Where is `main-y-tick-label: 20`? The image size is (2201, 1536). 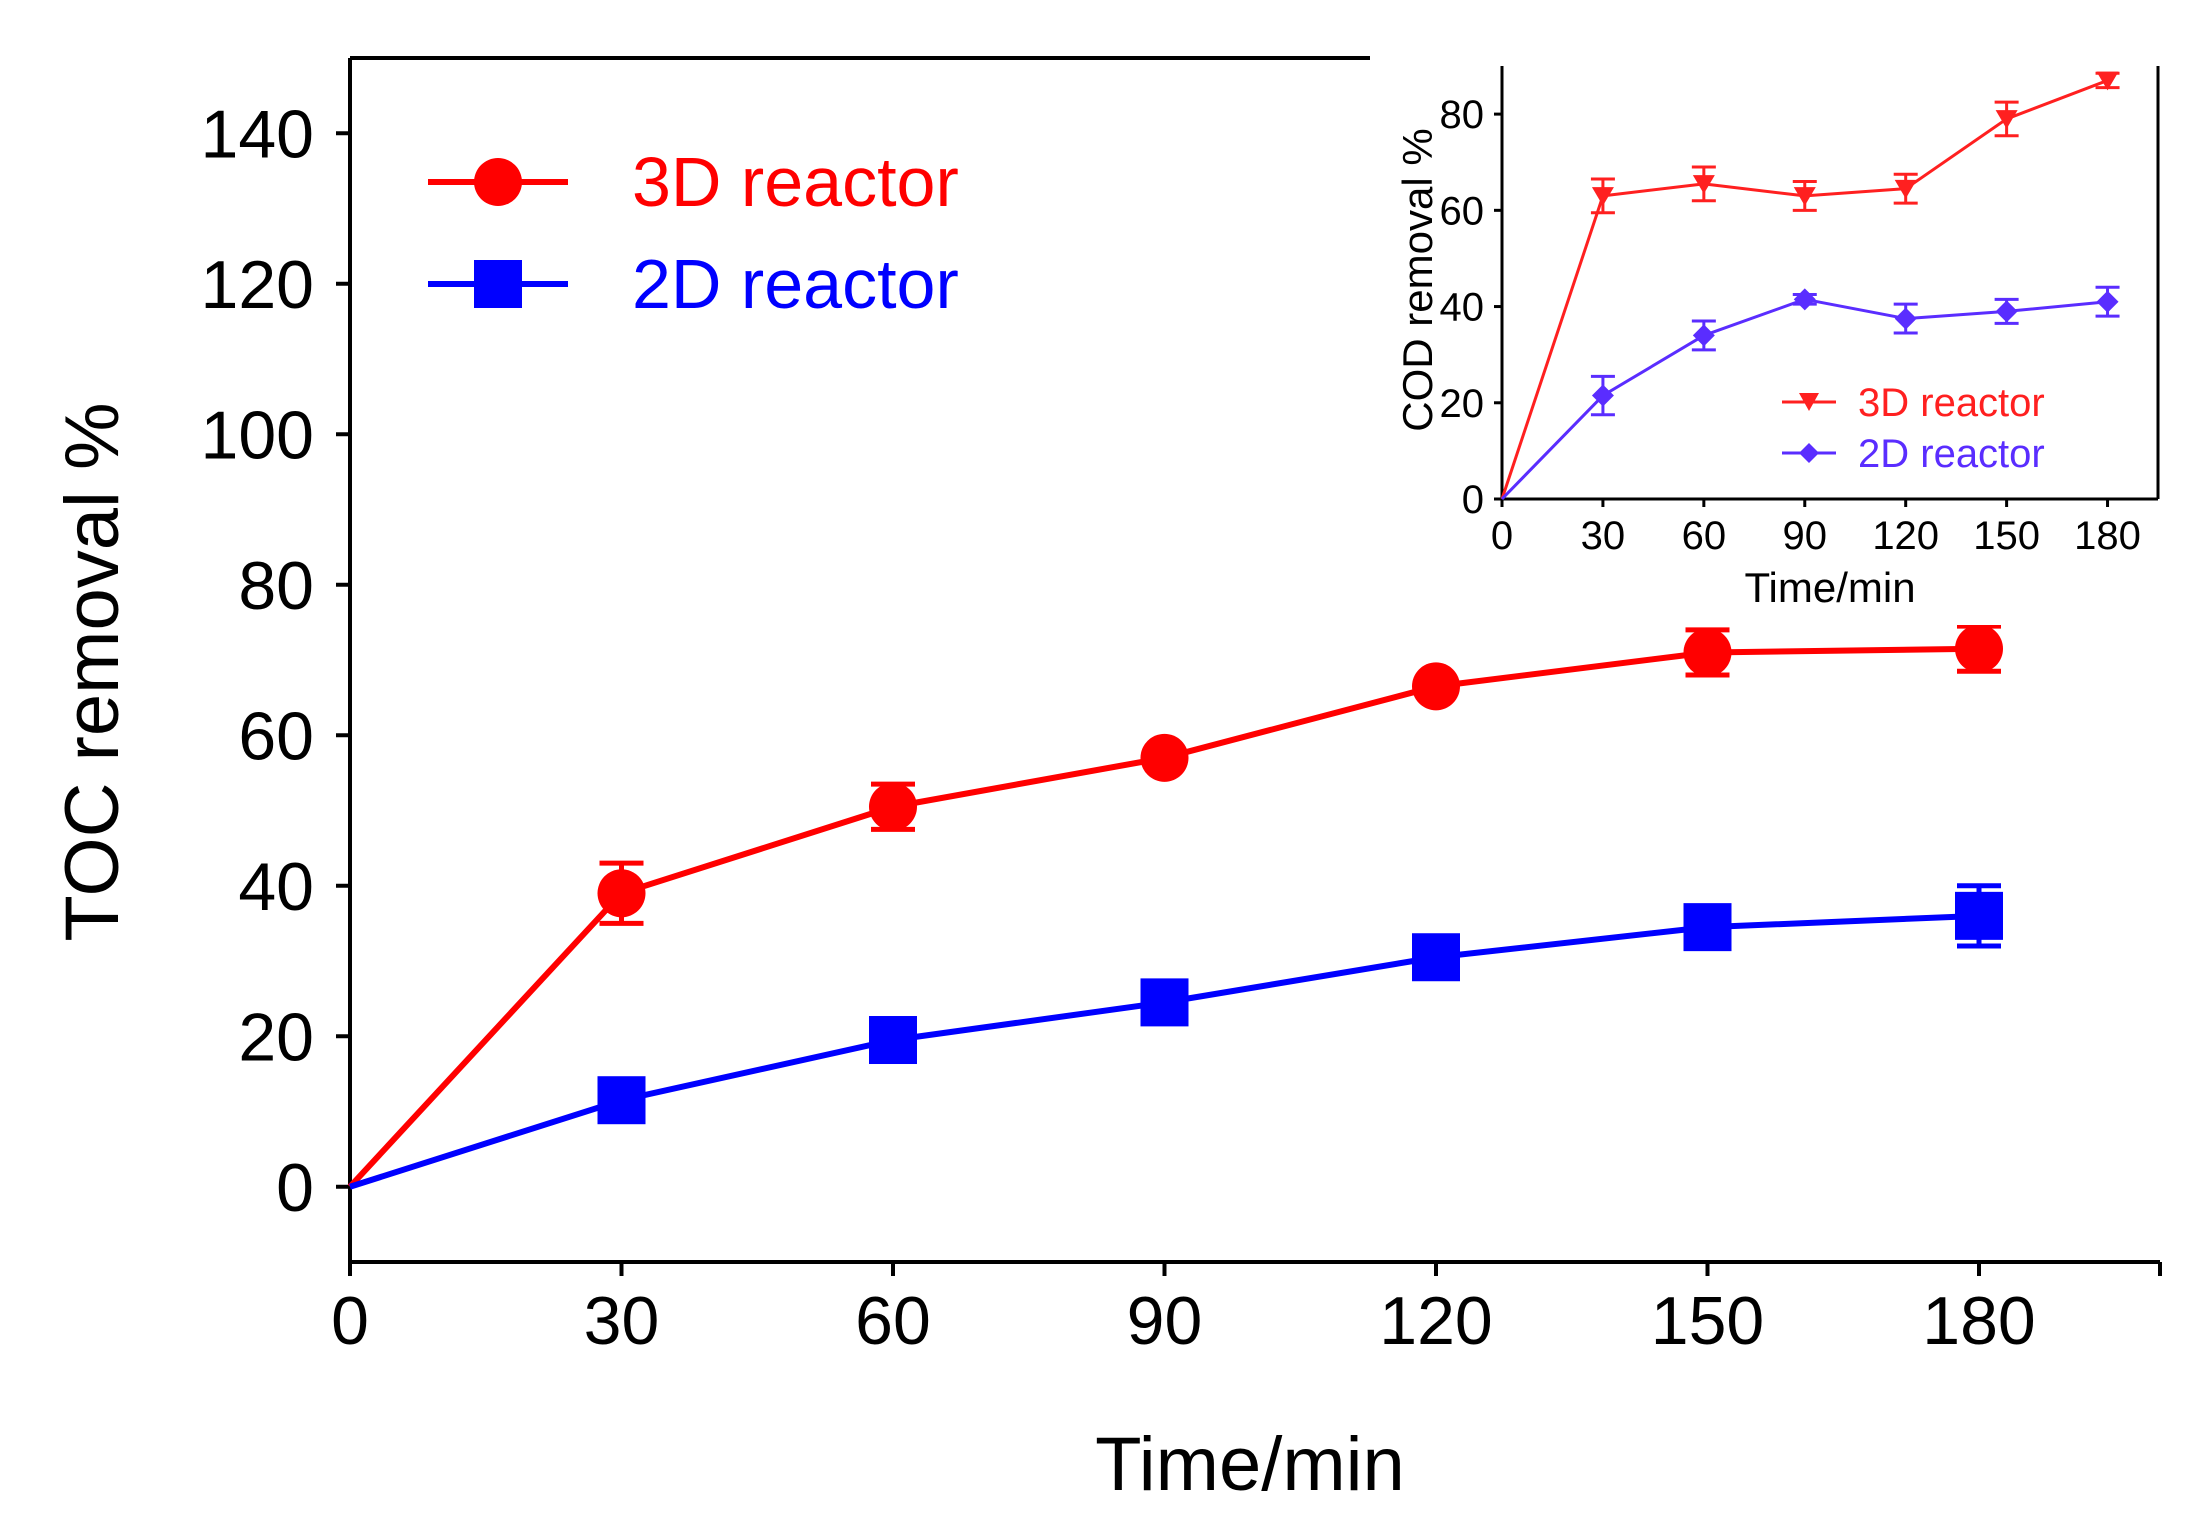 main-y-tick-label: 20 is located at coordinates (276, 1037).